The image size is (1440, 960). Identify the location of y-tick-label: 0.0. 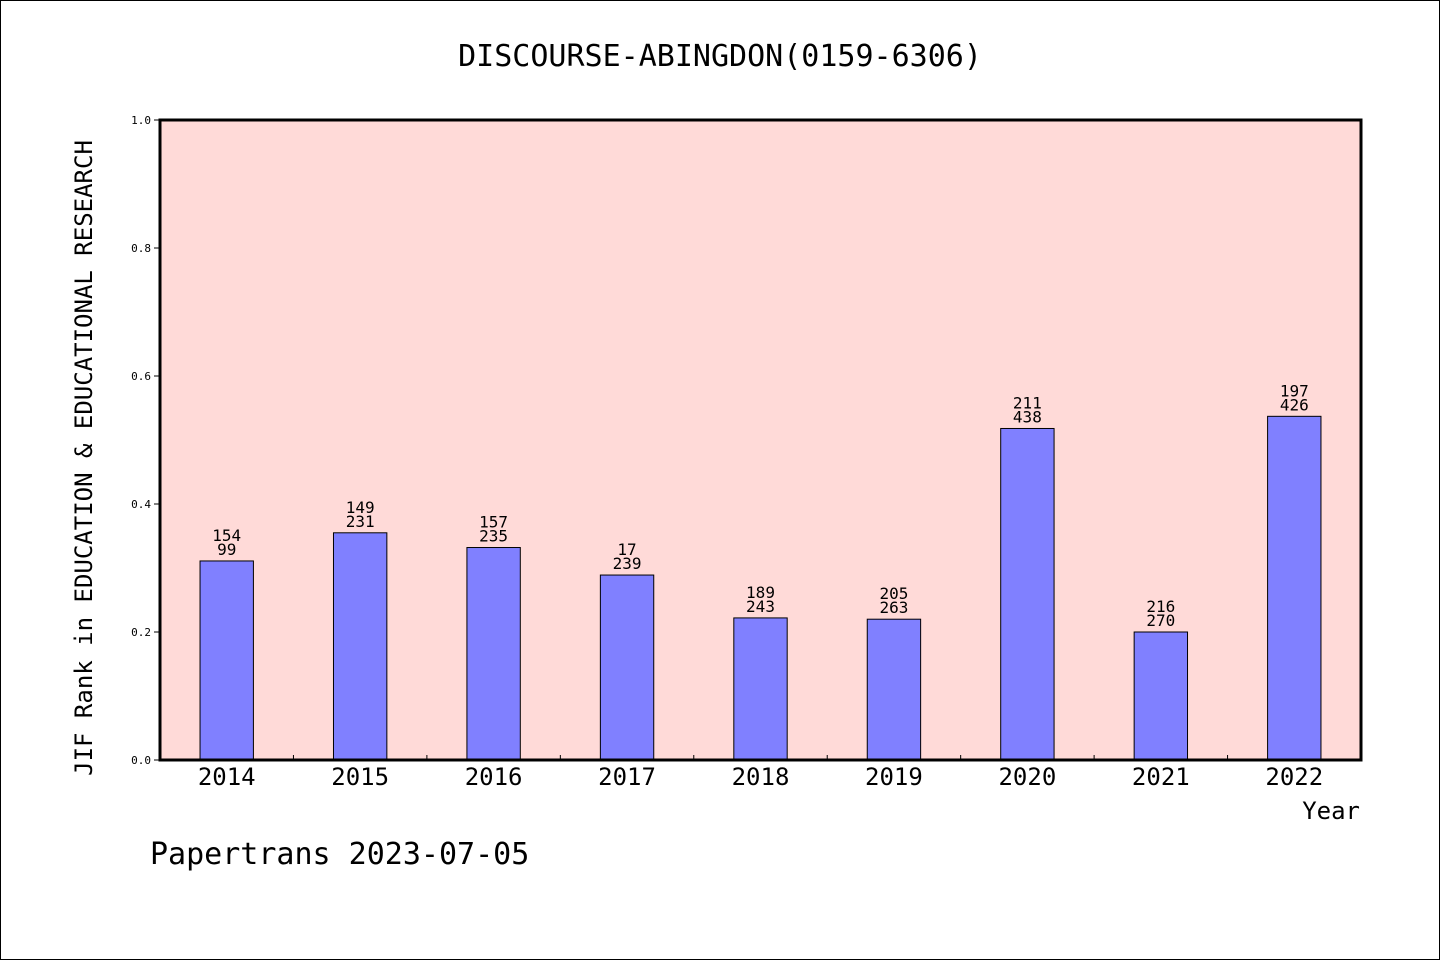
(141, 760).